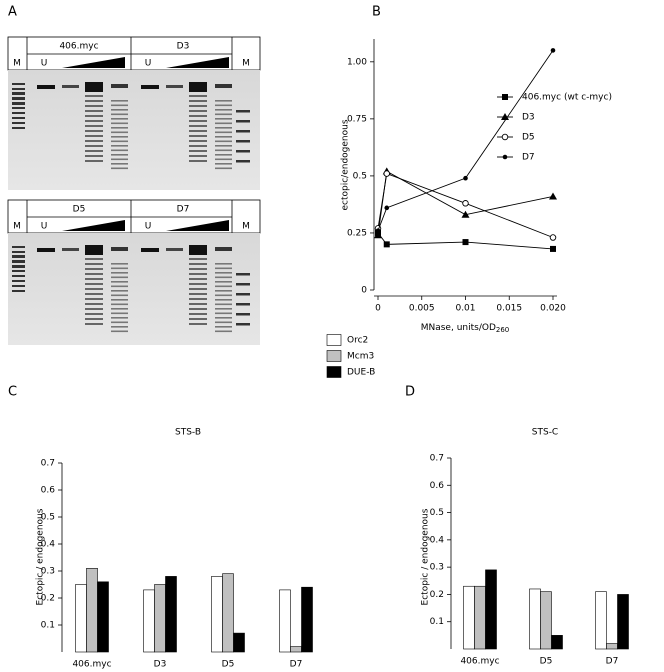 The height and width of the screenshot is (672, 664). I want to click on x-axis-label: MNase, units/OD260, so click(465, 329).